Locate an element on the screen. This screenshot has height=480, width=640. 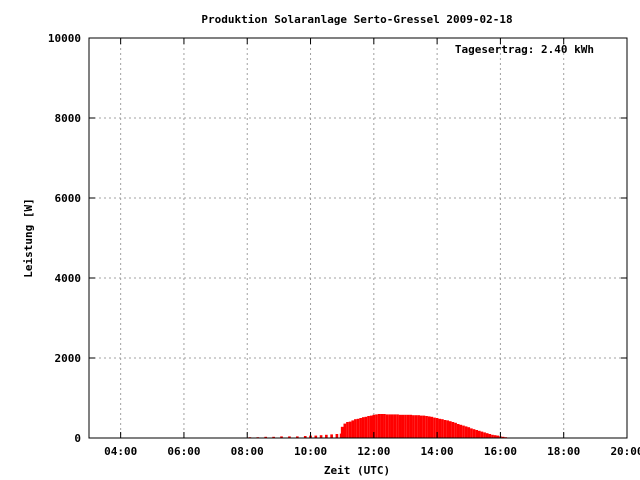
x-tick-label: 10:00 is located at coordinates (310, 451).